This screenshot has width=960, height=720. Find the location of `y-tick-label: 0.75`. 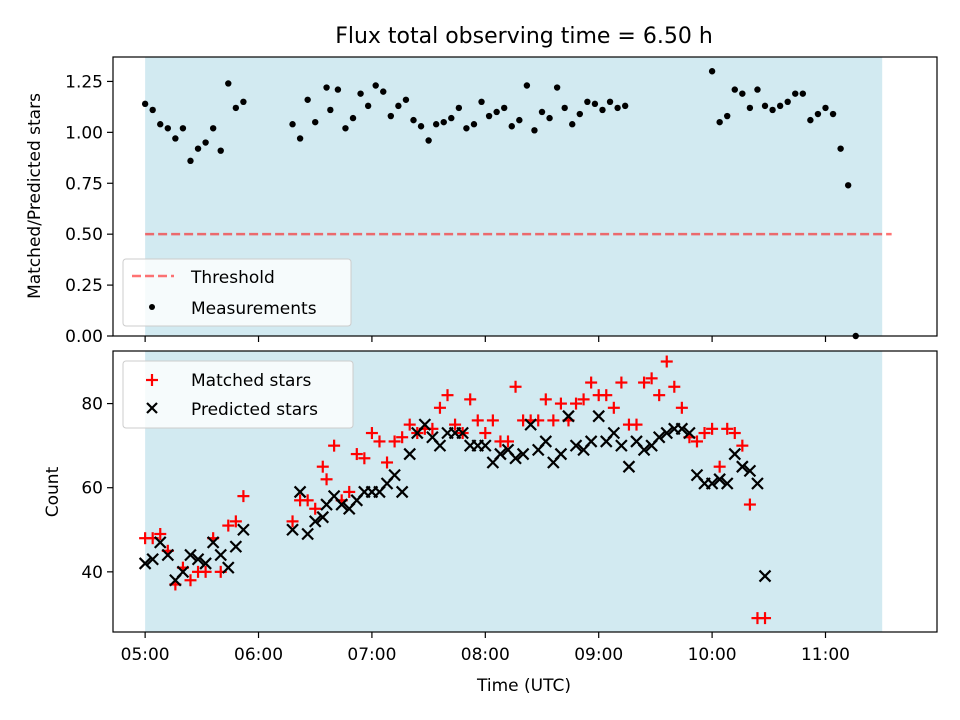

y-tick-label: 0.75 is located at coordinates (84, 184).